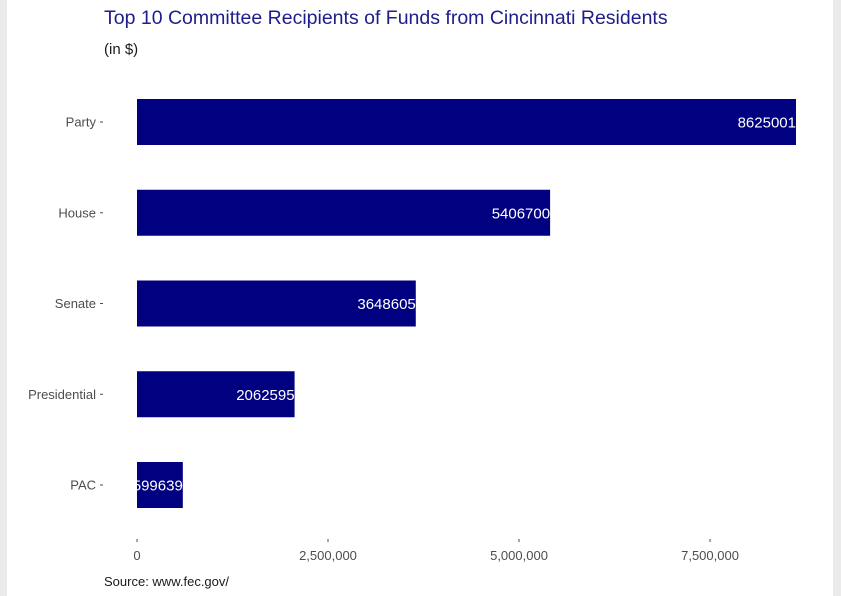 The height and width of the screenshot is (596, 841). Describe the element at coordinates (276, 303) in the screenshot. I see `bar-senate` at that location.